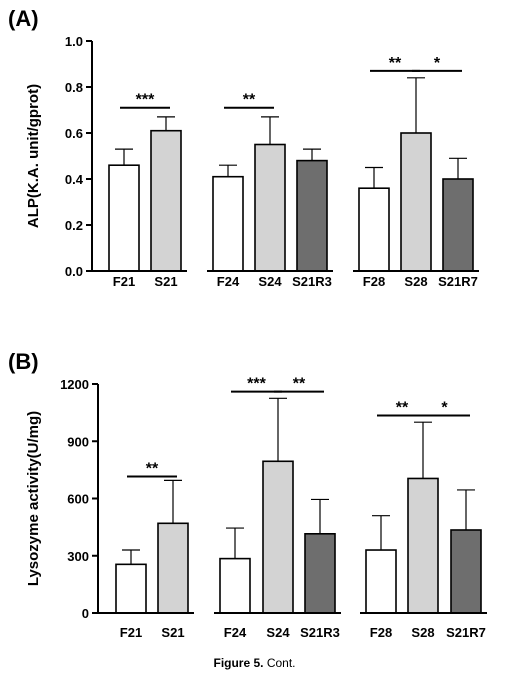 This screenshot has width=509, height=679. Describe the element at coordinates (416, 202) in the screenshot. I see `panel-a-bar-s28` at that location.